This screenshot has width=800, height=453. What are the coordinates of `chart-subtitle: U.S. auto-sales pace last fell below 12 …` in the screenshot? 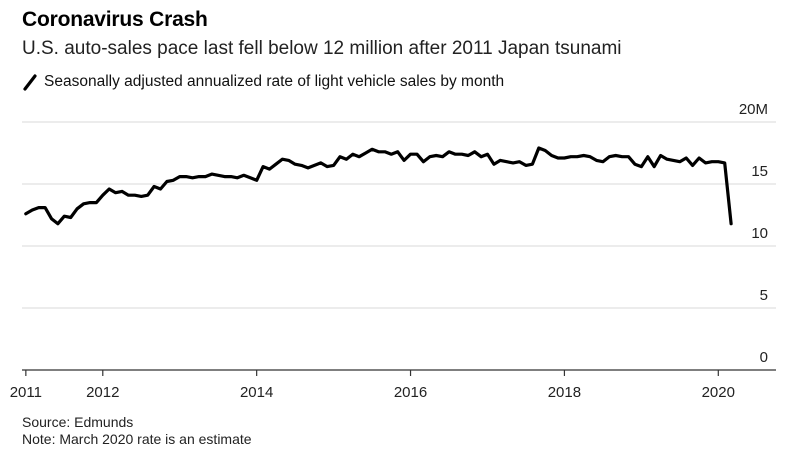 It's located at (322, 48).